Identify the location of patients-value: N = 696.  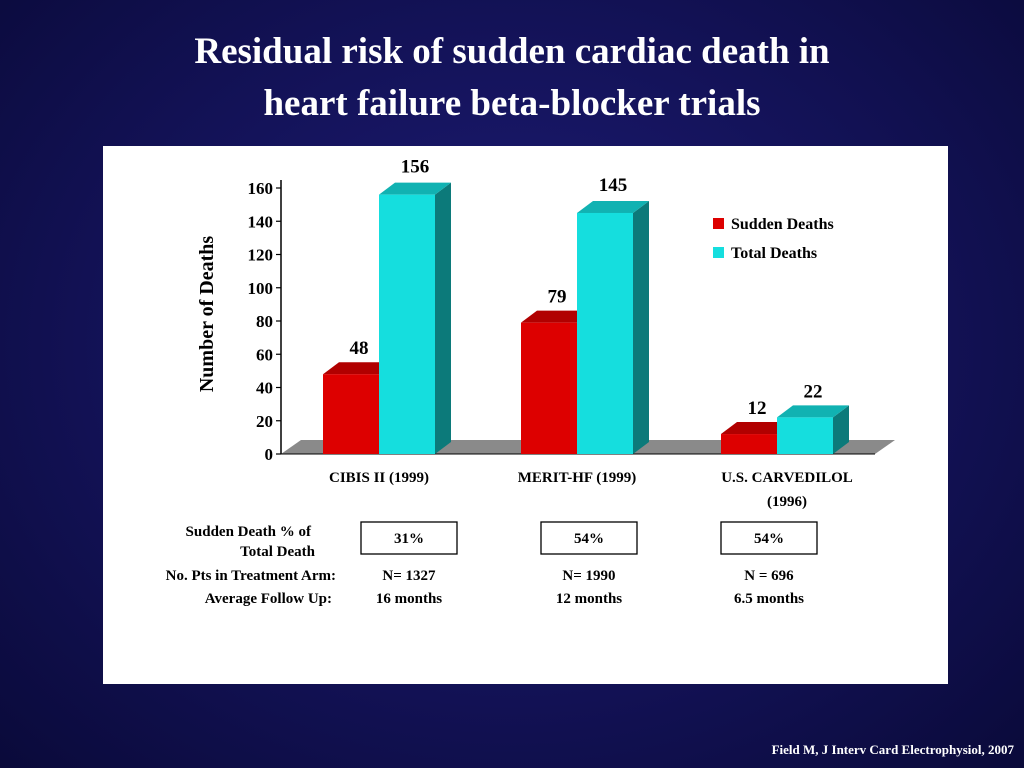
(769, 576).